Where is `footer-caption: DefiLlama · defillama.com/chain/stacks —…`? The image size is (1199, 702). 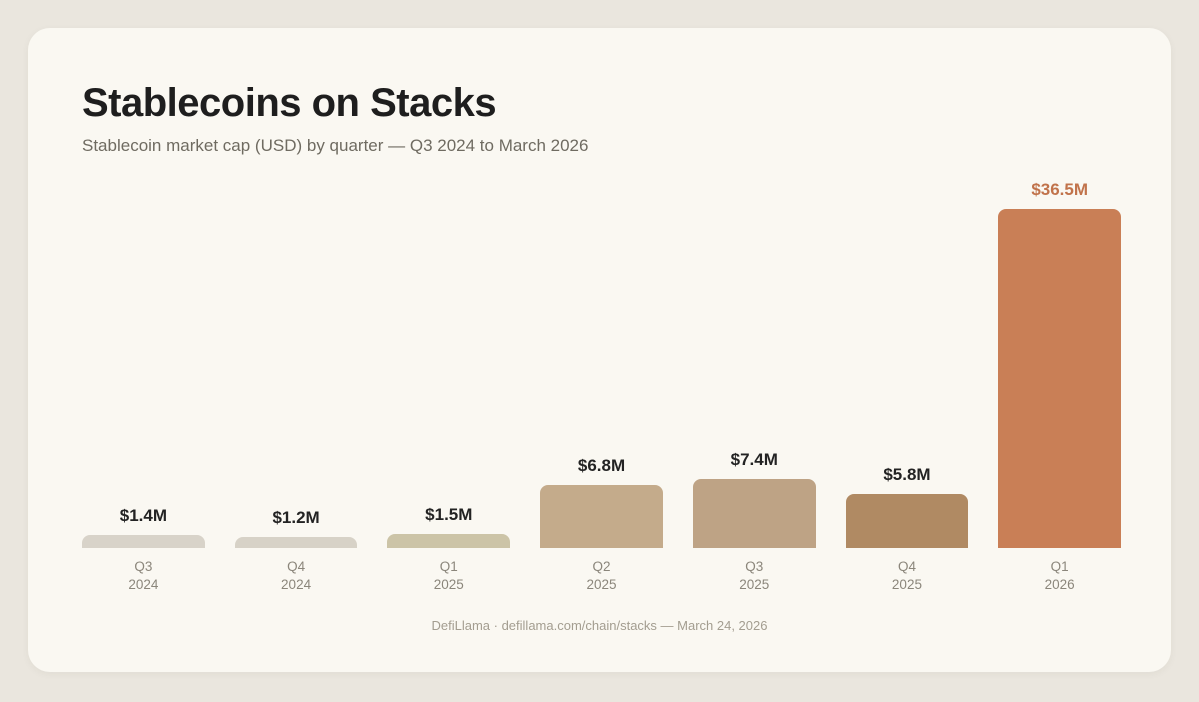
footer-caption: DefiLlama · defillama.com/chain/stacks —… is located at coordinates (599, 625).